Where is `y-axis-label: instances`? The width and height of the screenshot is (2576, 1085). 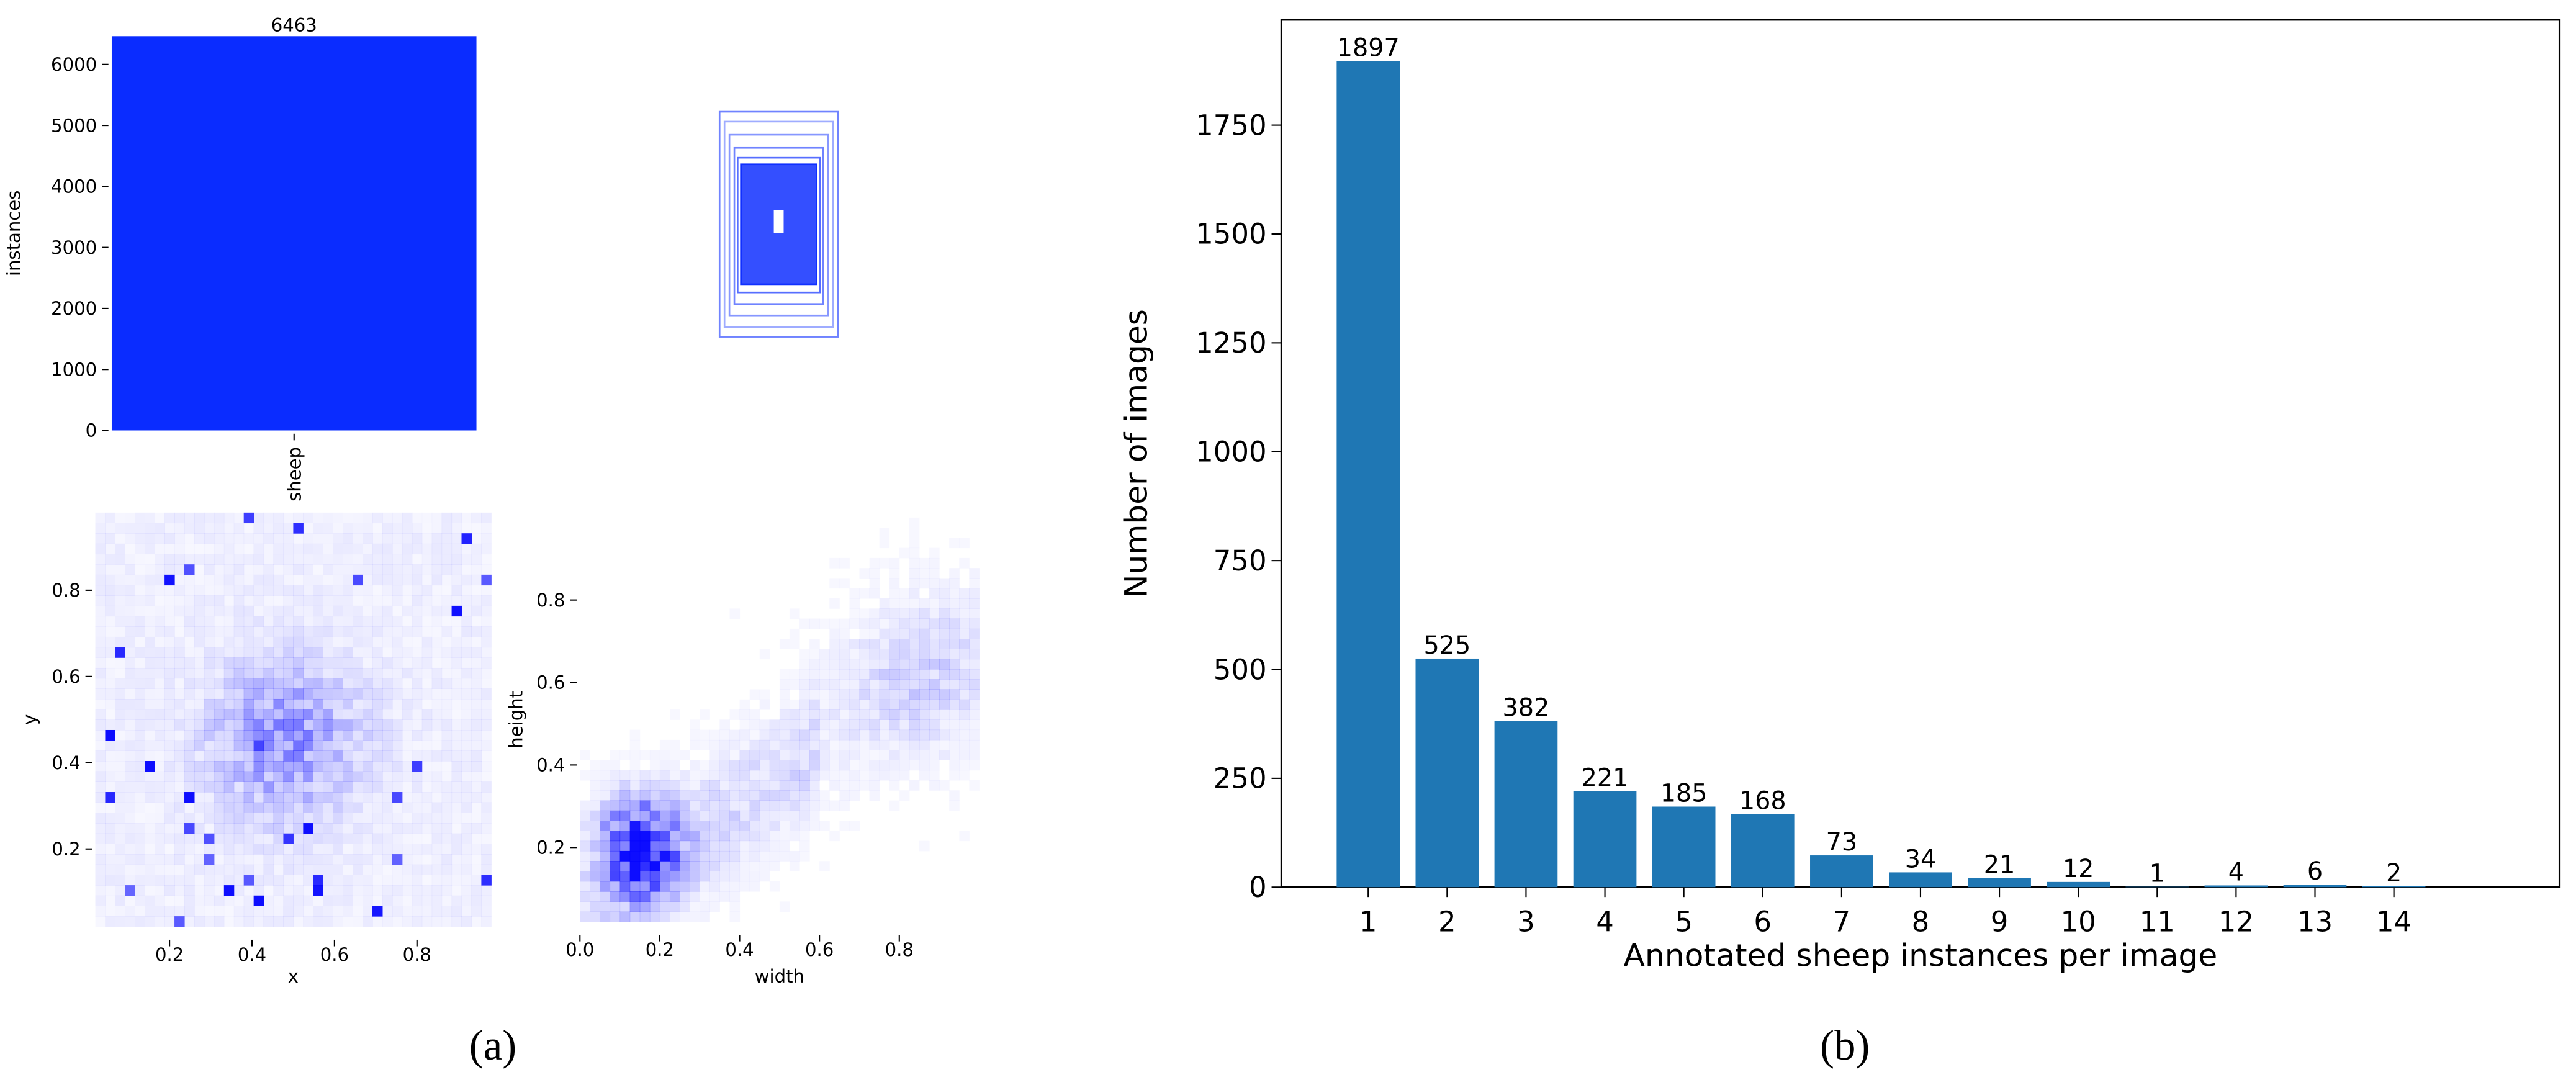
y-axis-label: instances is located at coordinates (13, 234).